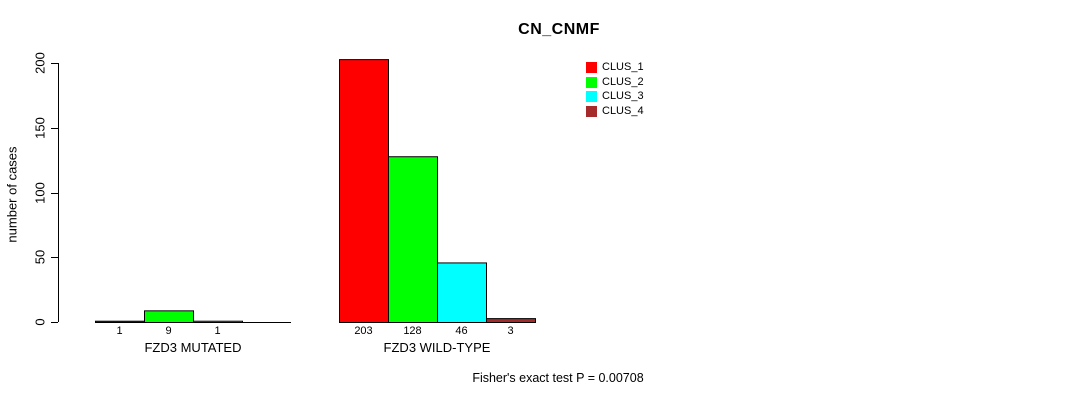  I want to click on bar-value-label: 3, so click(510, 331).